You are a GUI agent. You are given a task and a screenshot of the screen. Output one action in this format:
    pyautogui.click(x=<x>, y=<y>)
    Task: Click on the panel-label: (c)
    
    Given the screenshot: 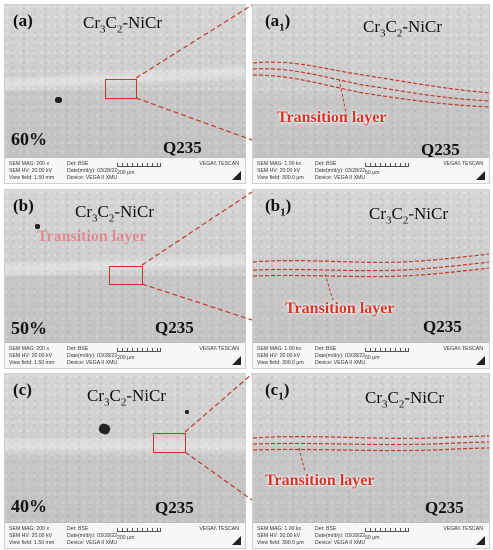 What is the action you would take?
    pyautogui.click(x=22, y=389)
    